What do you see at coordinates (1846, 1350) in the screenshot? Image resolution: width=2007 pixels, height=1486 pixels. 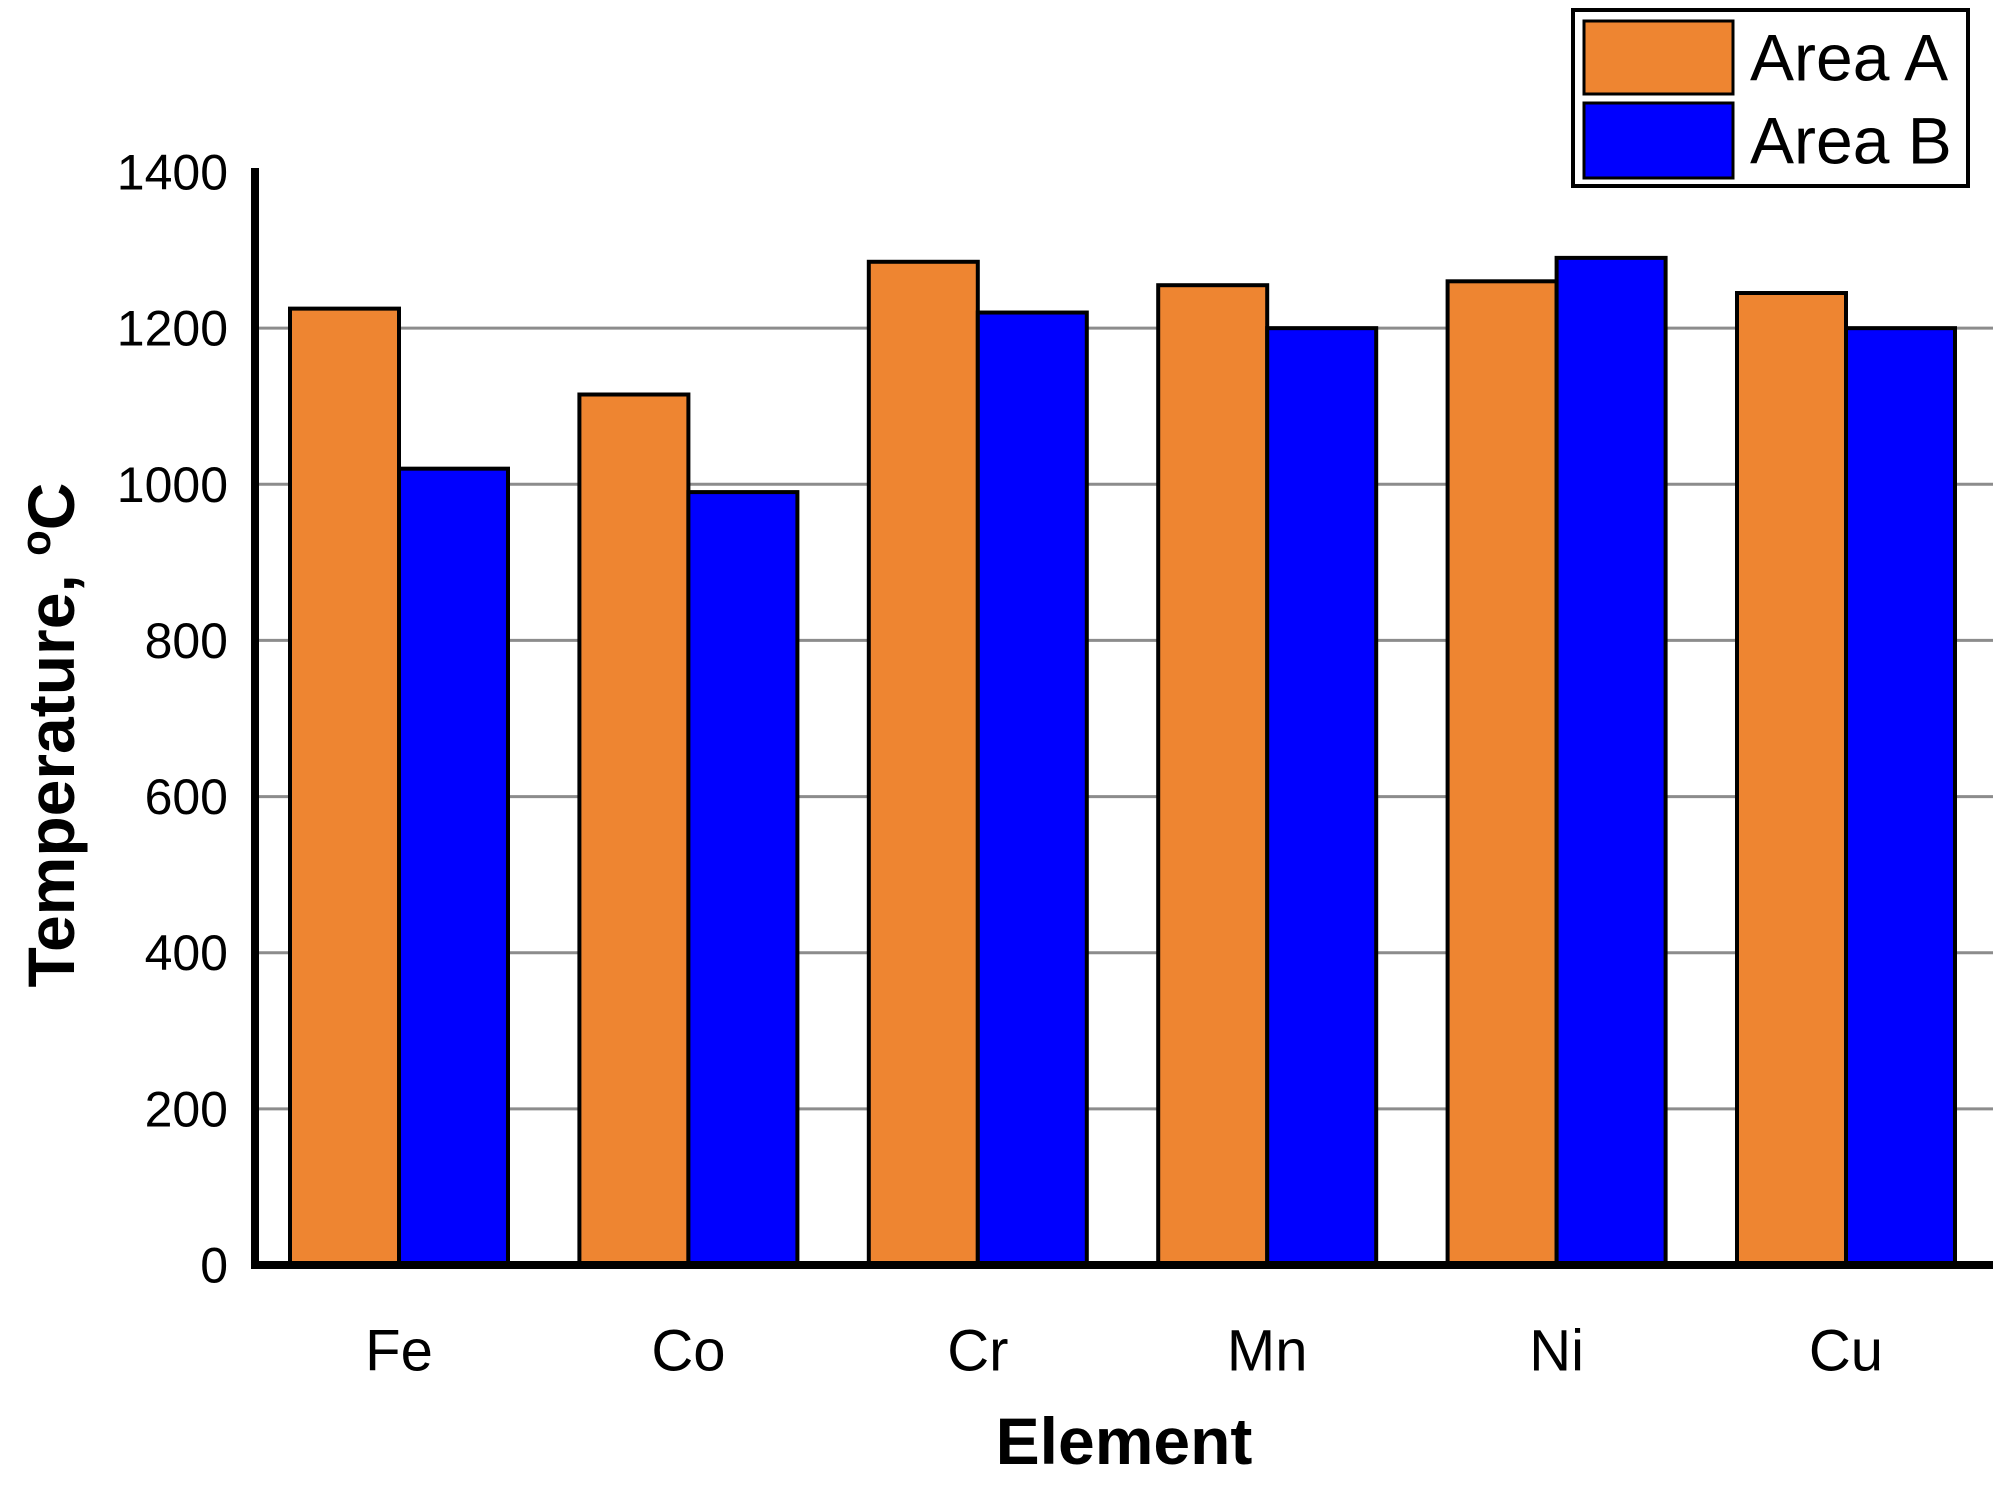 I see `x-category-label-Cu: Cu` at bounding box center [1846, 1350].